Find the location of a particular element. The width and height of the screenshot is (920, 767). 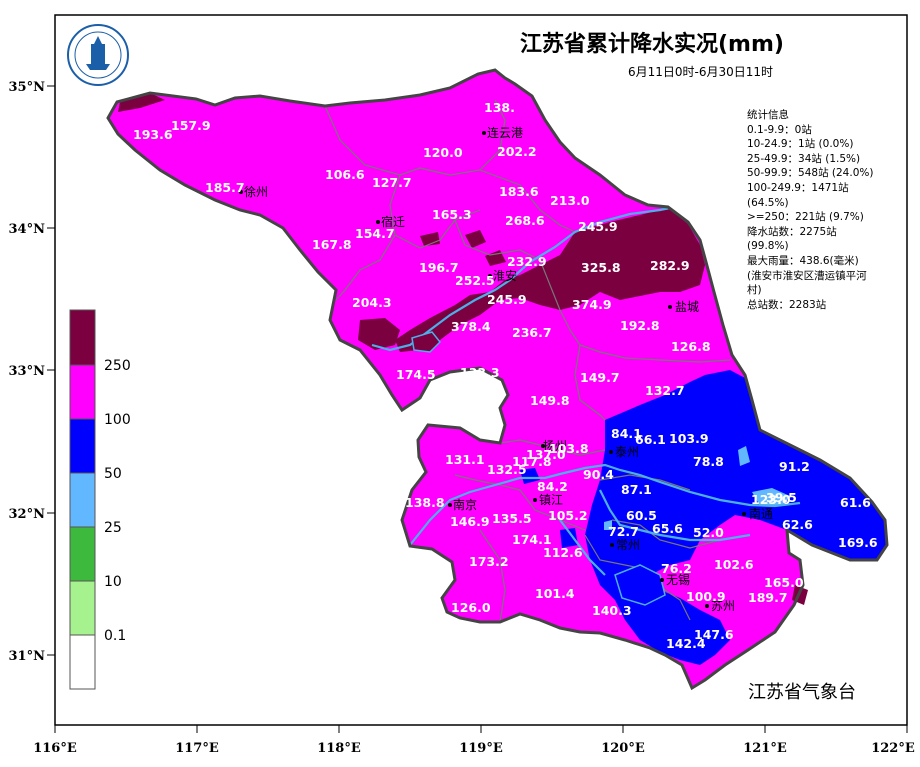

station-value: 91.2 is located at coordinates (794, 466).